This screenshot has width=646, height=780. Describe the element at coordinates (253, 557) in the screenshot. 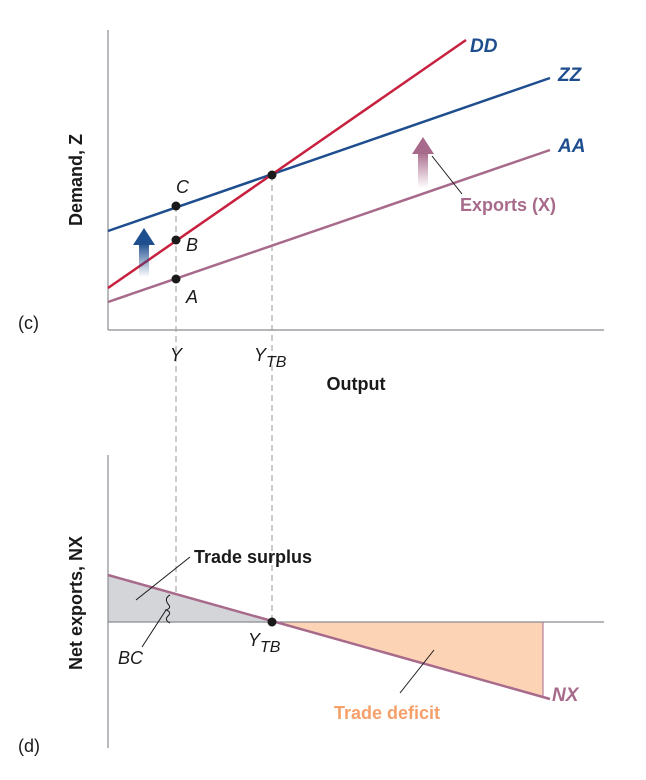

I see `trade-surplus-label: Trade surplus` at that location.